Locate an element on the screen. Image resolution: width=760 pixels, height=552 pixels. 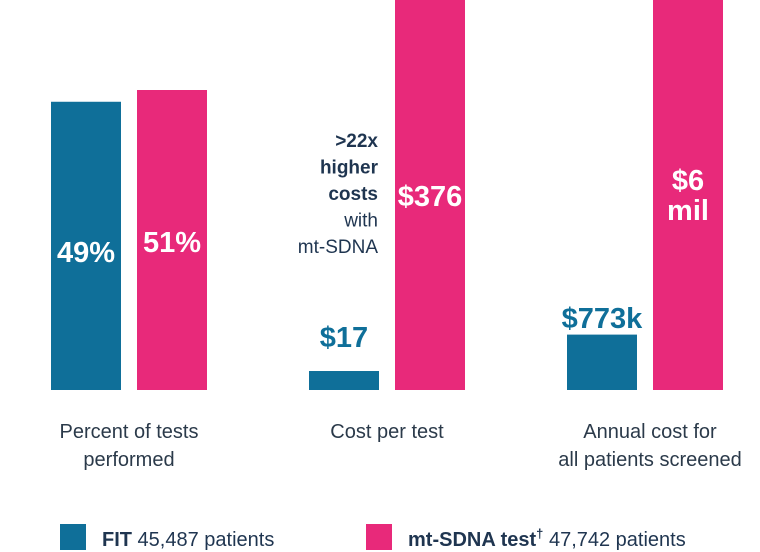
group-label: Cost per test is located at coordinates (387, 432).